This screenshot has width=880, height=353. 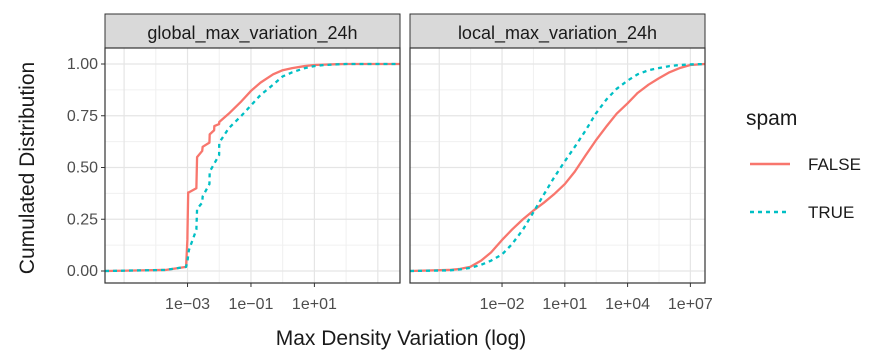 I want to click on x-tick-label: 1e−02, so click(x=502, y=304).